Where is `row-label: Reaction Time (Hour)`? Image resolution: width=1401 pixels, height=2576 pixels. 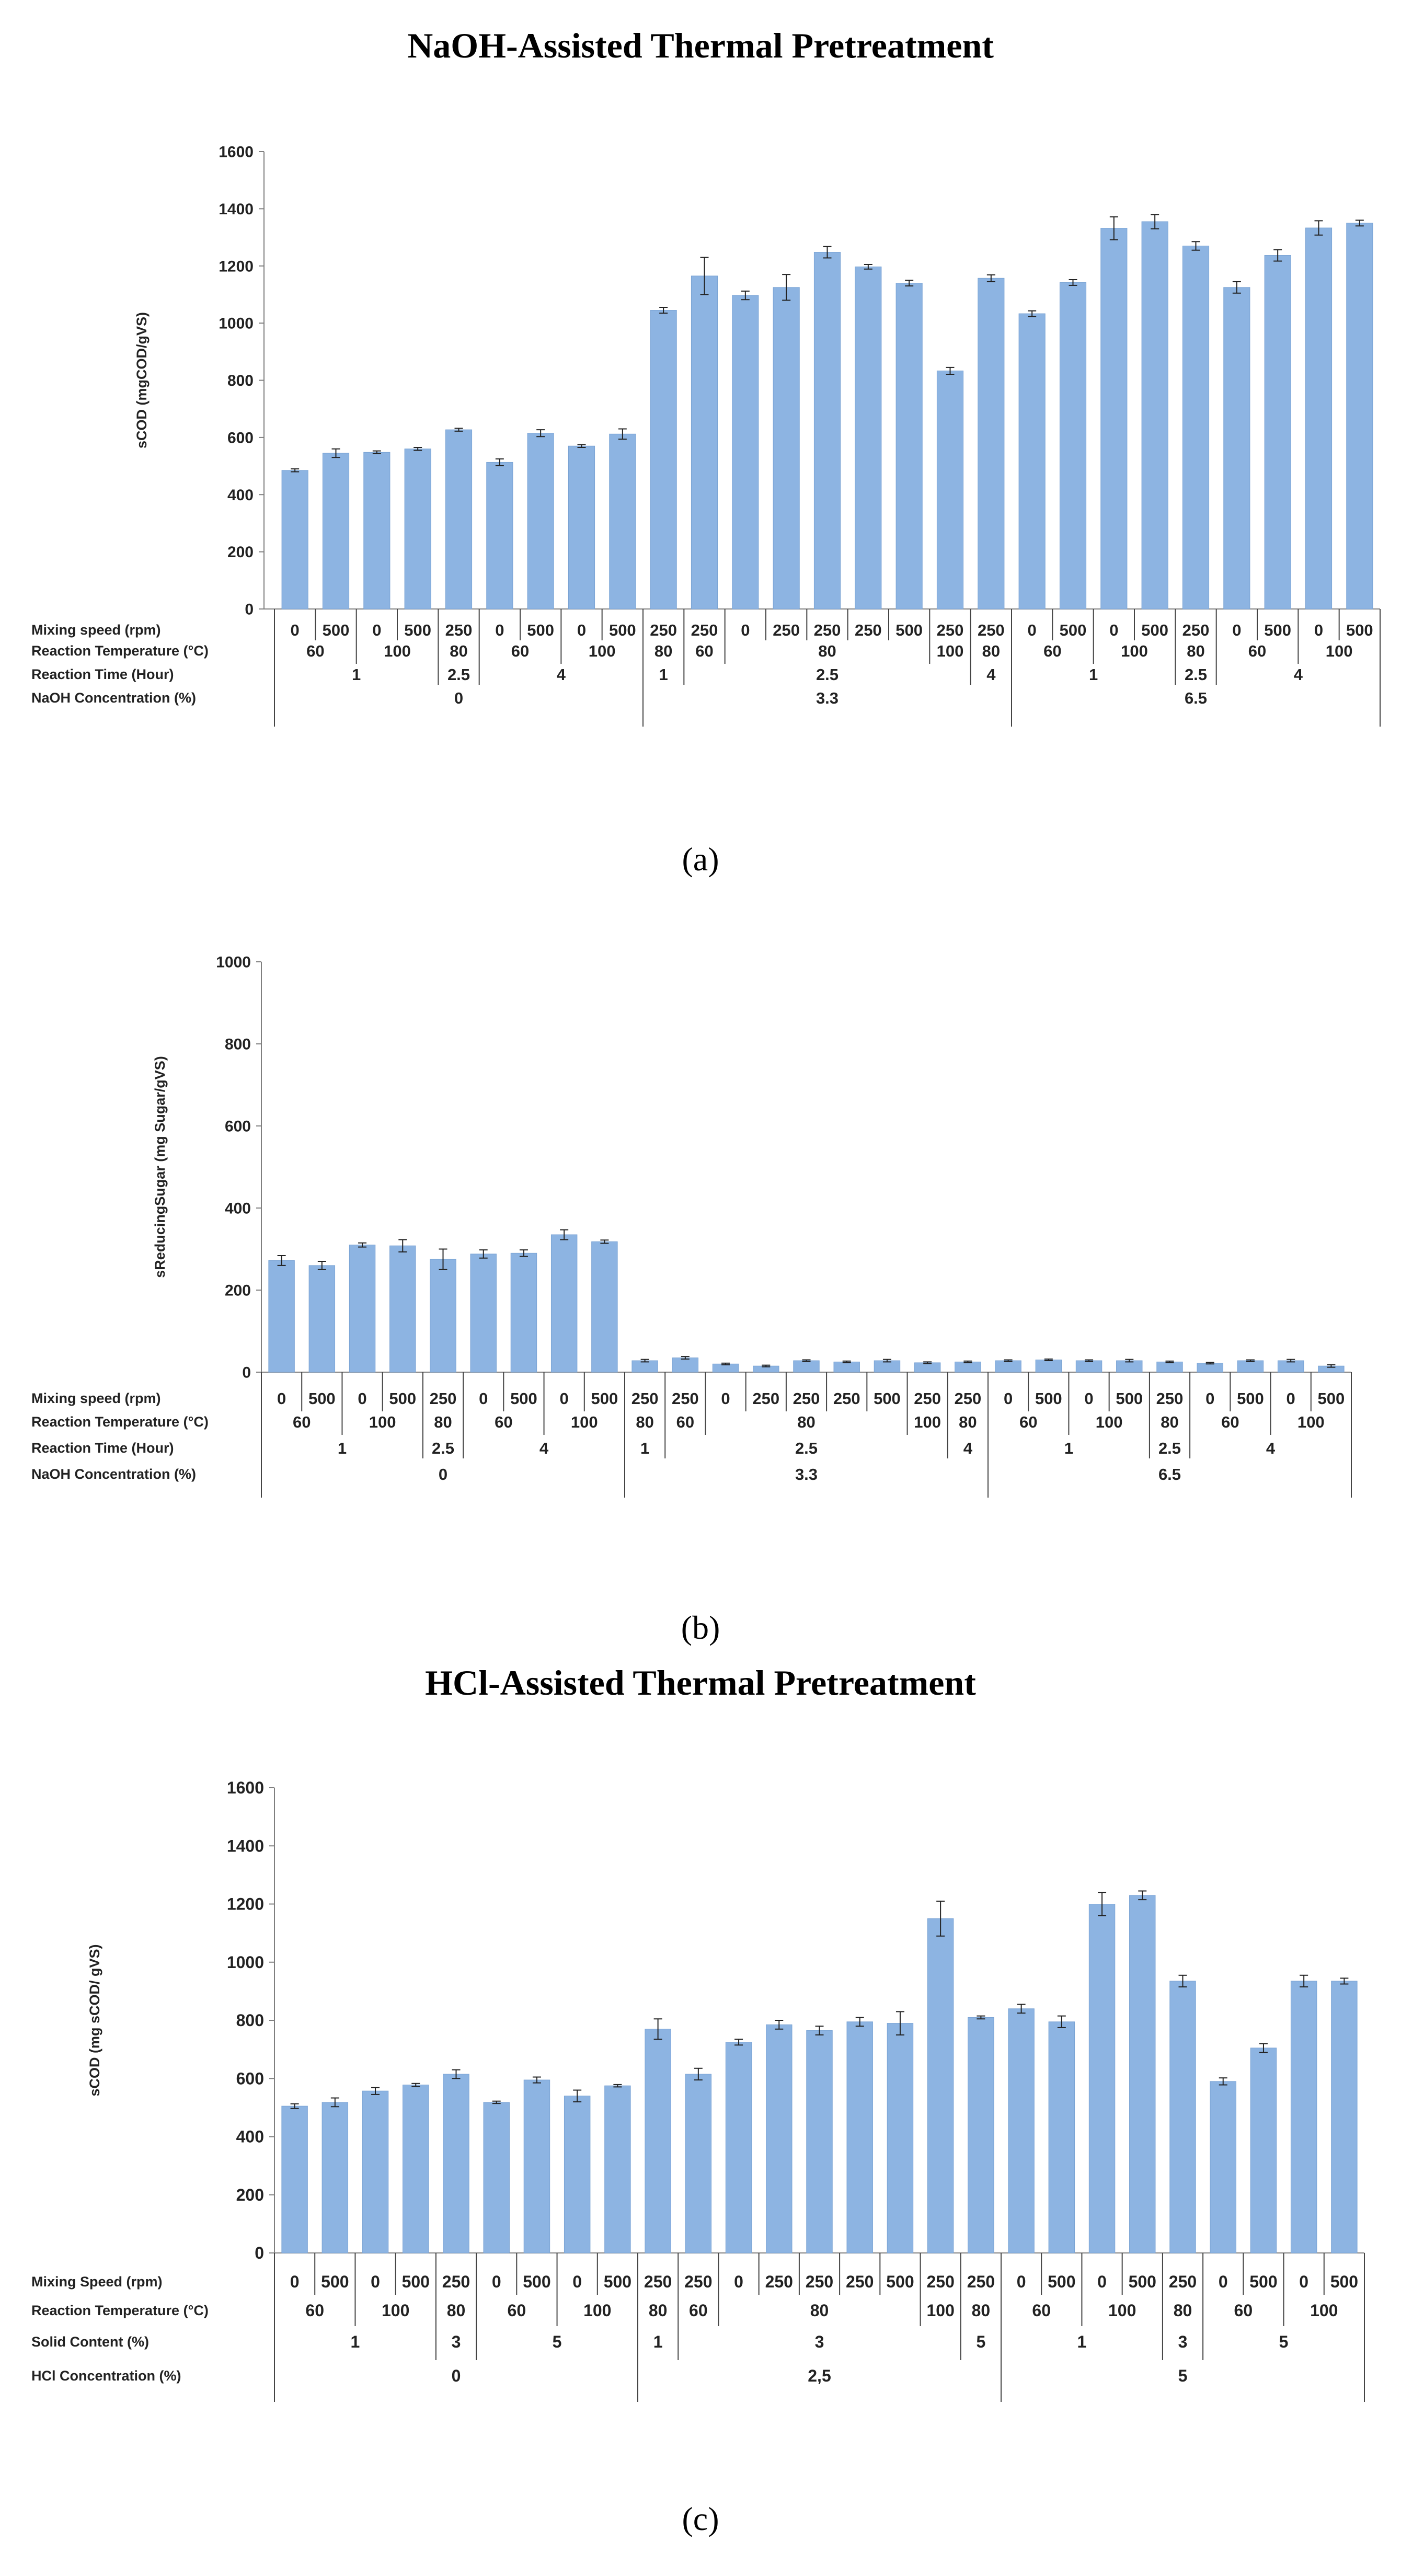
row-label: Reaction Time (Hour) is located at coordinates (102, 1448).